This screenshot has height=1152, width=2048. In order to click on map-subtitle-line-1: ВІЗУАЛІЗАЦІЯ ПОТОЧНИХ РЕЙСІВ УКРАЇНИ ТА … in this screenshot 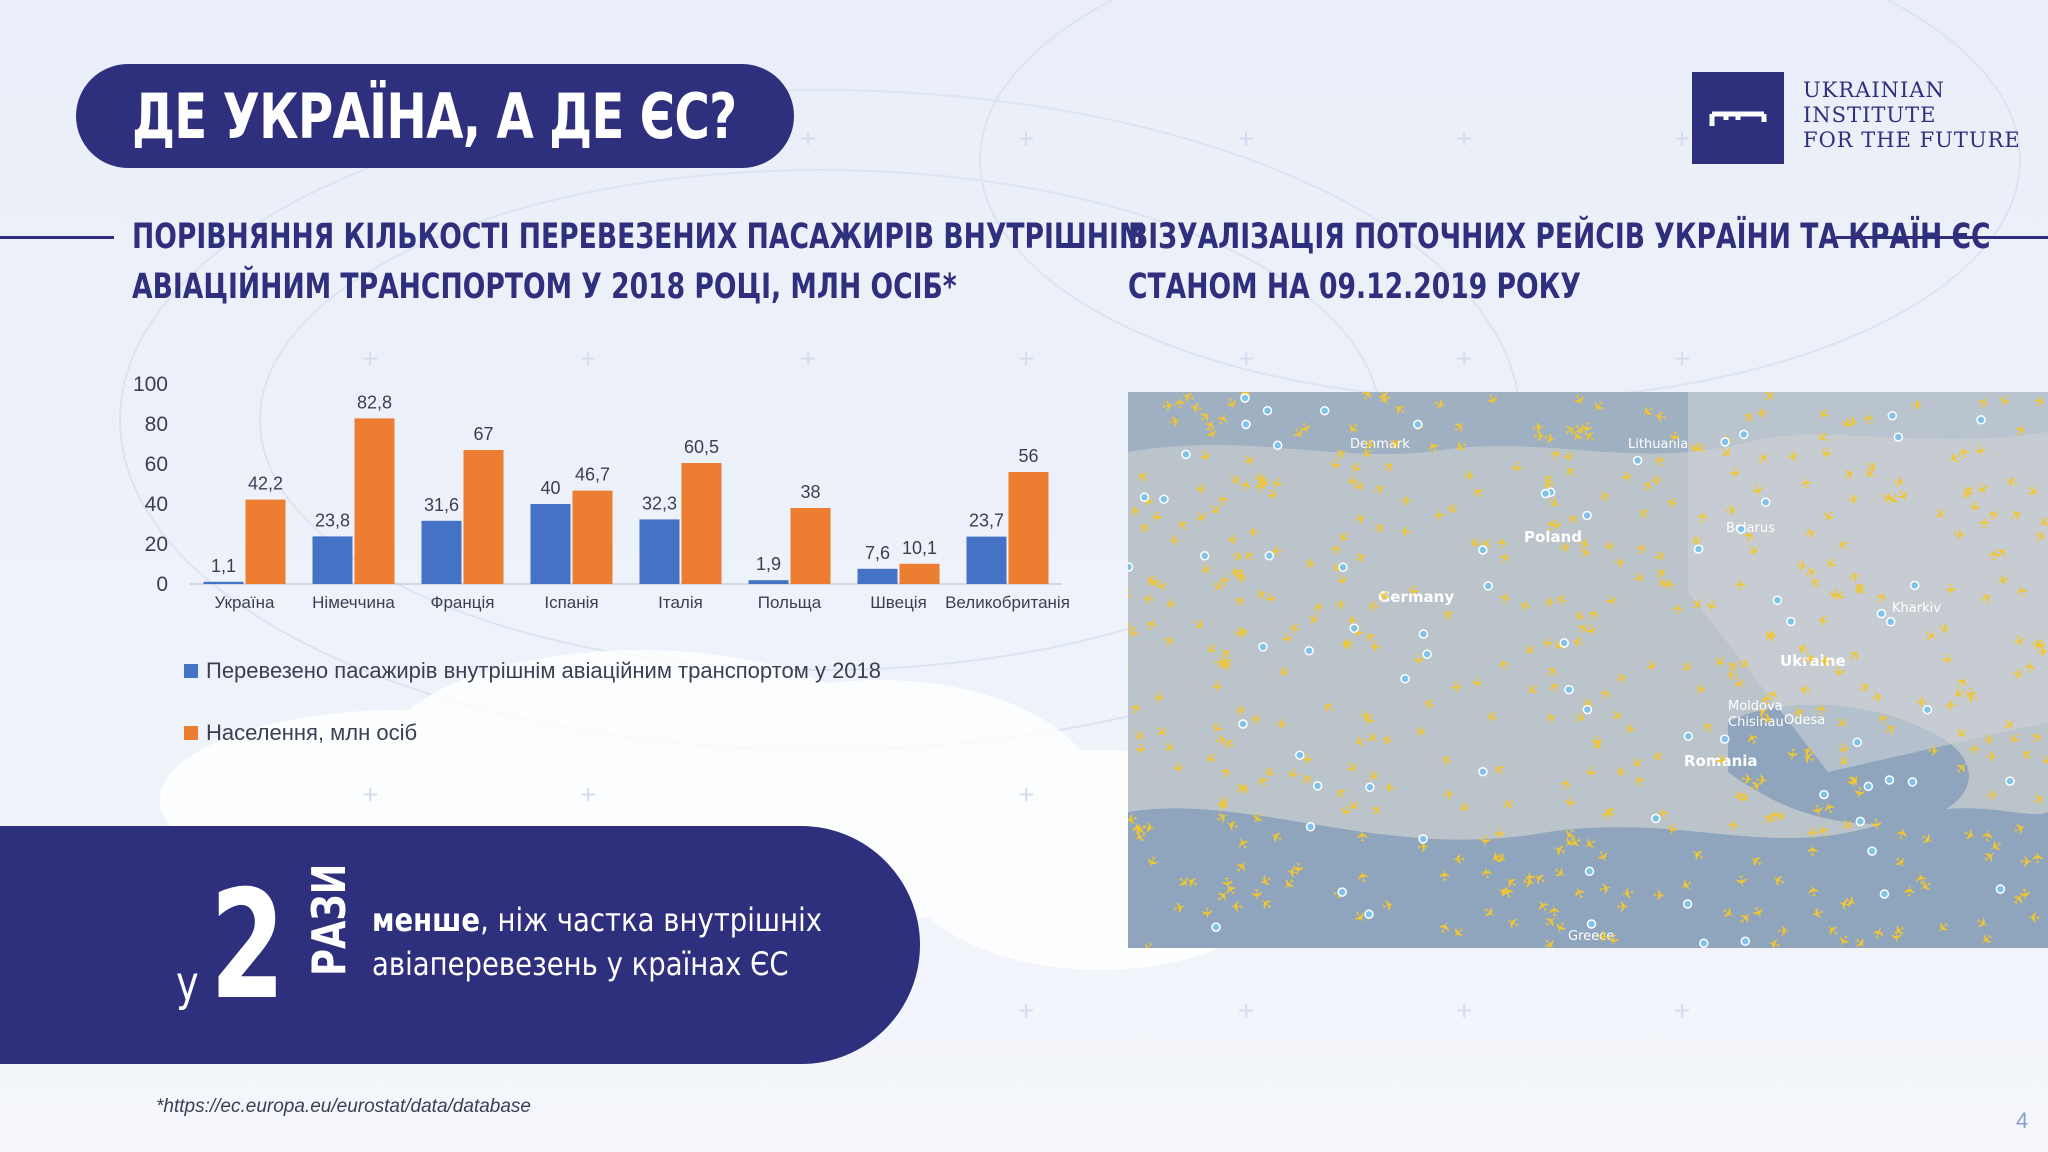, I will do `click(1559, 237)`.